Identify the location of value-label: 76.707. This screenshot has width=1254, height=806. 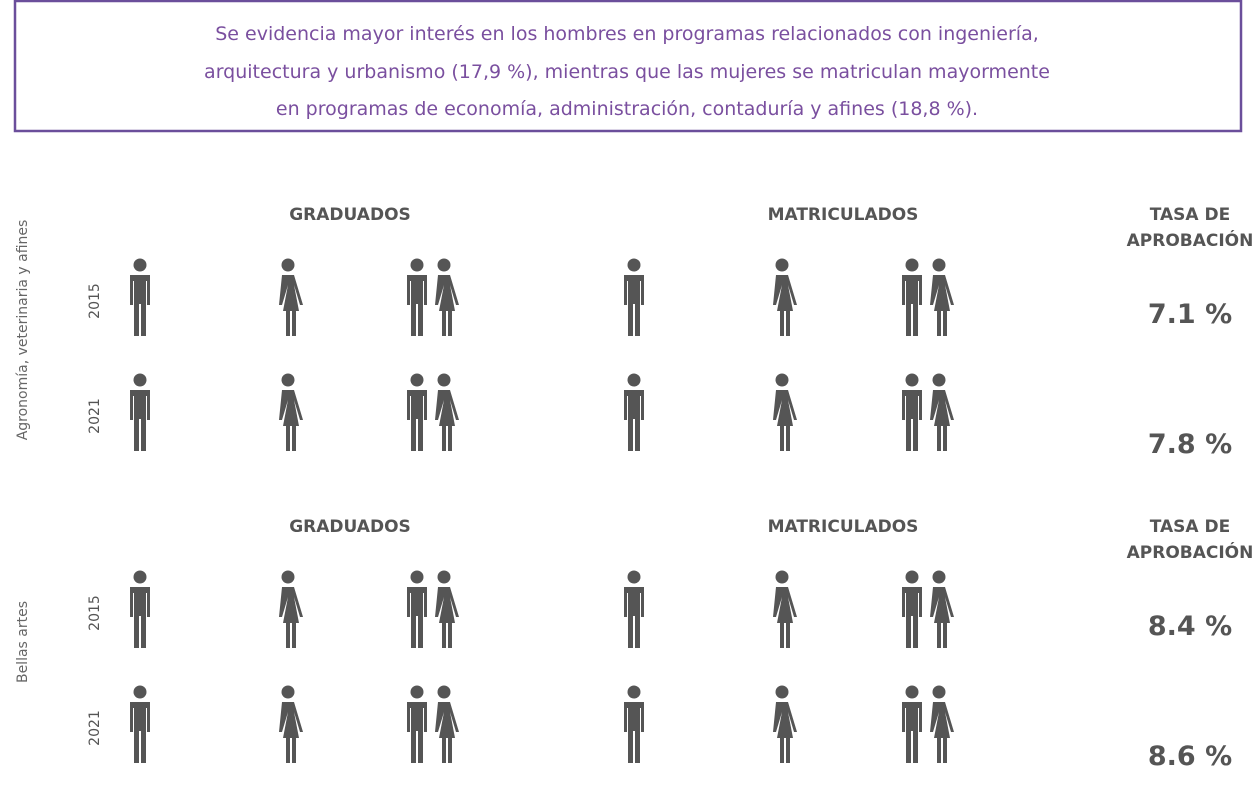
(849, 2).